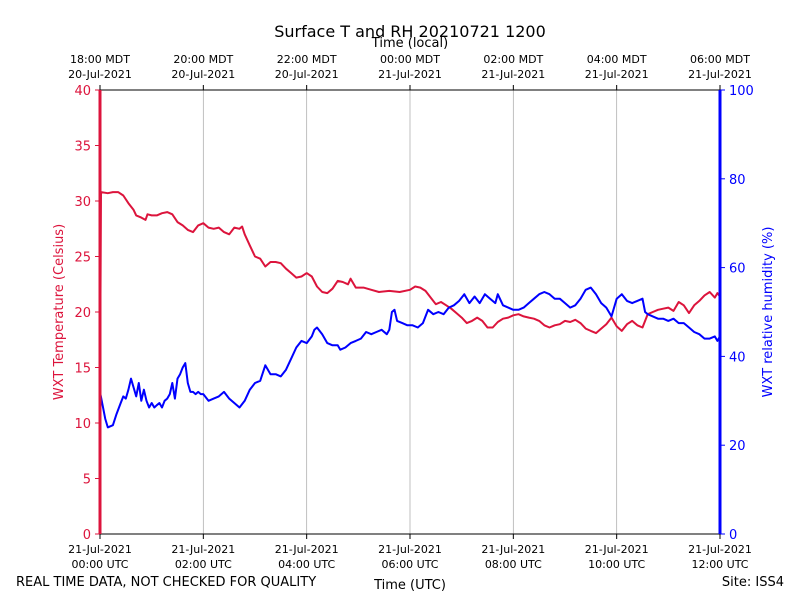 The image size is (800, 604). I want to click on x-tick-label-bottom-time: 06:00 UTC, so click(409, 564).